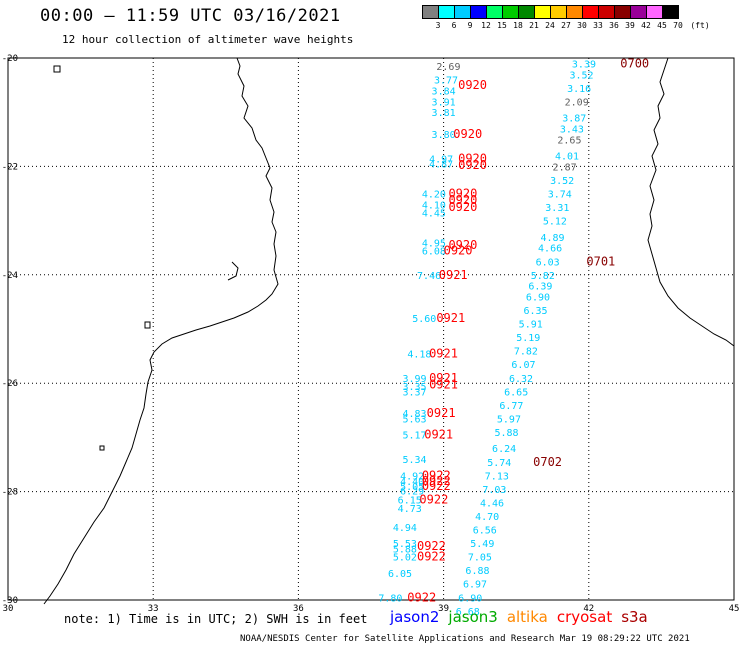 The image size is (740, 650). What do you see at coordinates (470, 598) in the screenshot?
I see `swh-observation: 6.90` at bounding box center [470, 598].